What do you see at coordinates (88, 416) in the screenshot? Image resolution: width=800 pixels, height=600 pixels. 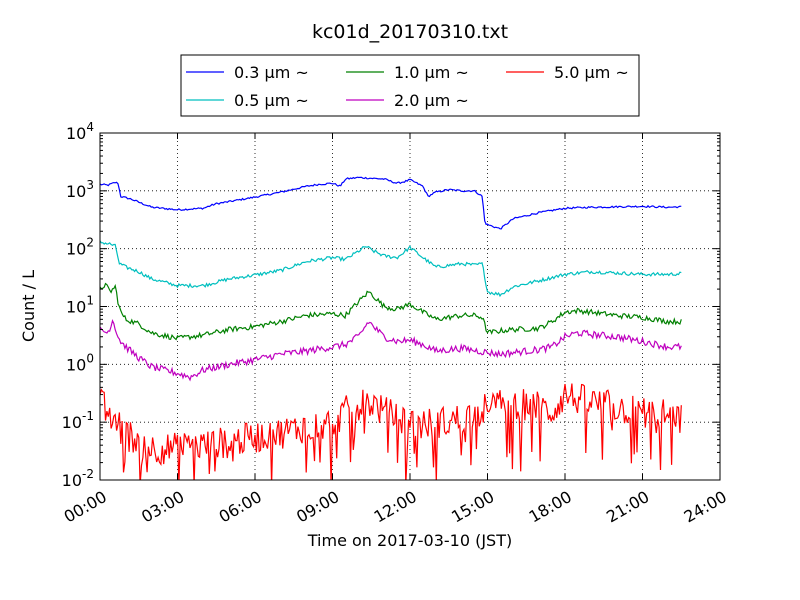 I see `y-tick-exponent: -1` at bounding box center [88, 416].